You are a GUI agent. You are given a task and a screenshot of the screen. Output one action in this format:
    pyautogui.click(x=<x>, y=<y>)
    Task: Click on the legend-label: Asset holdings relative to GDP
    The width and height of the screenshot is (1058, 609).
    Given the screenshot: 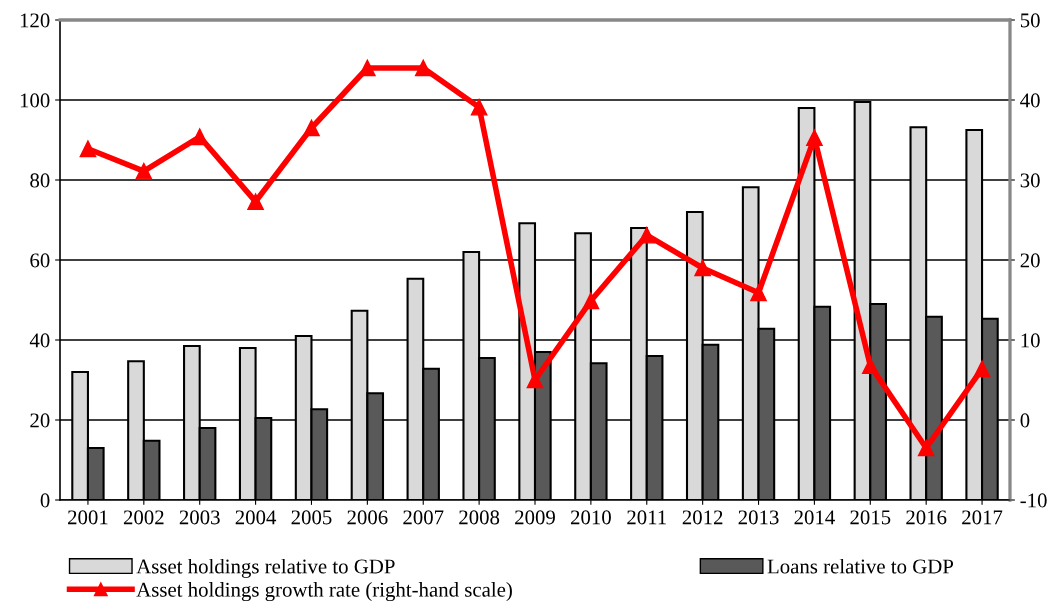 What is the action you would take?
    pyautogui.click(x=265, y=568)
    